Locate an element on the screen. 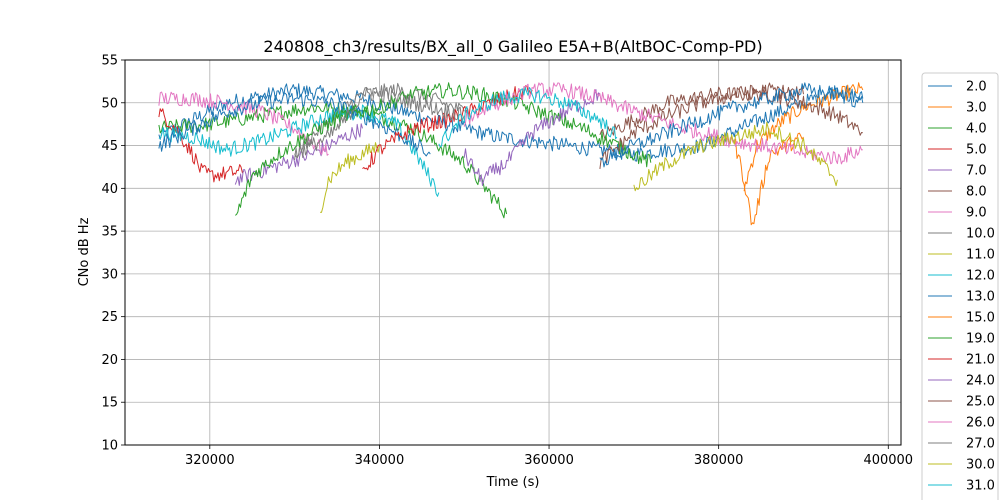 Image resolution: width=1000 pixels, height=500 pixels. x-axis-label: Time (s) is located at coordinates (513, 482).